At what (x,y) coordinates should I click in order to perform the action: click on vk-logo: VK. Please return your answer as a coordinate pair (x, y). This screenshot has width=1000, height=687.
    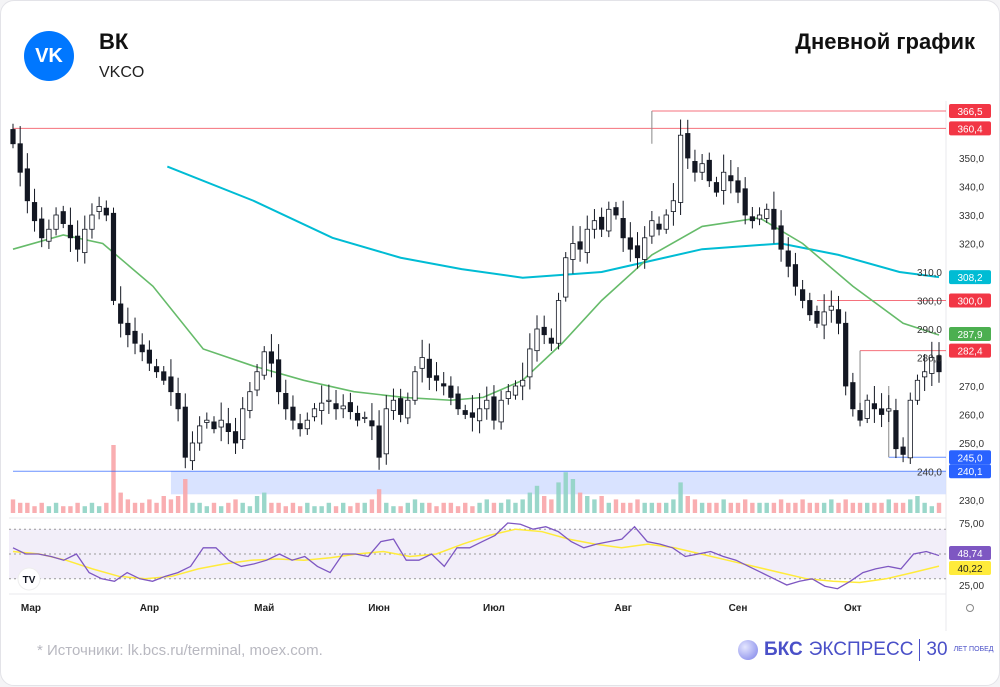
    Looking at the image, I should click on (49, 56).